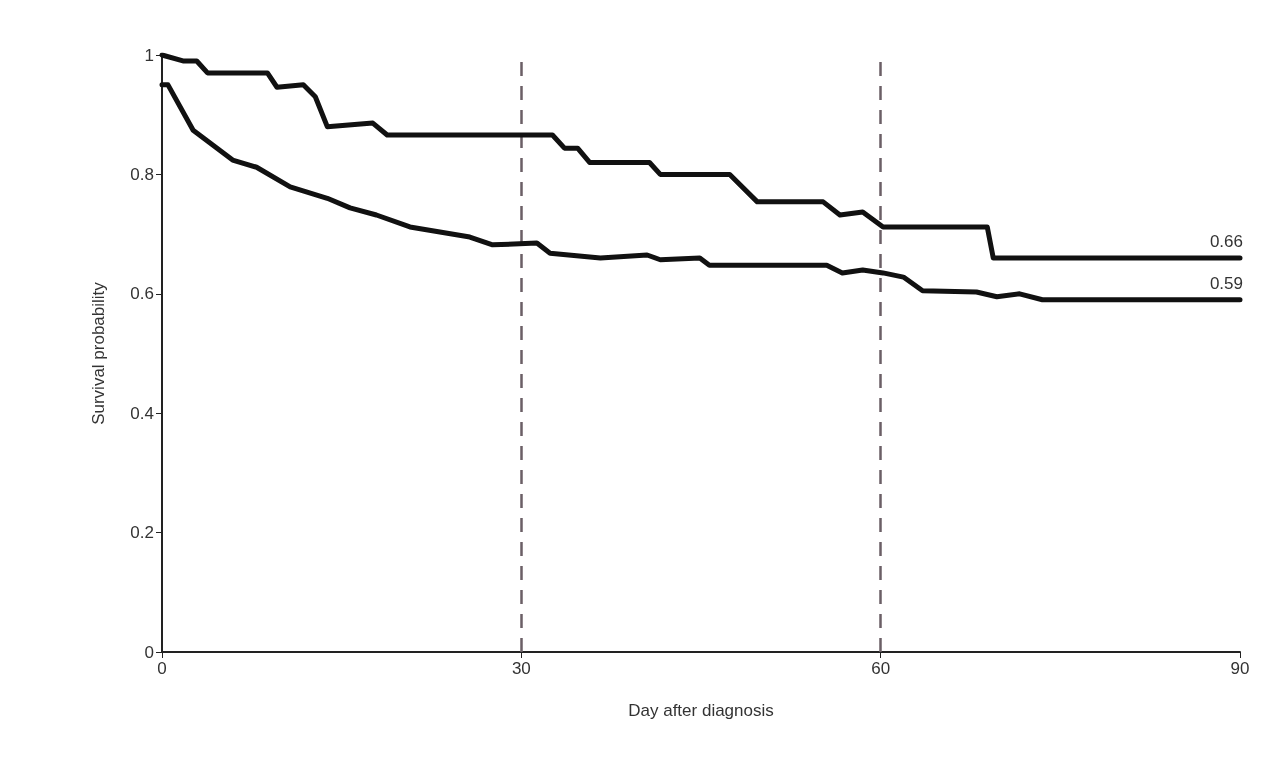 Image resolution: width=1287 pixels, height=781 pixels. I want to click on x-axis-title: Day after diagnosis, so click(701, 710).